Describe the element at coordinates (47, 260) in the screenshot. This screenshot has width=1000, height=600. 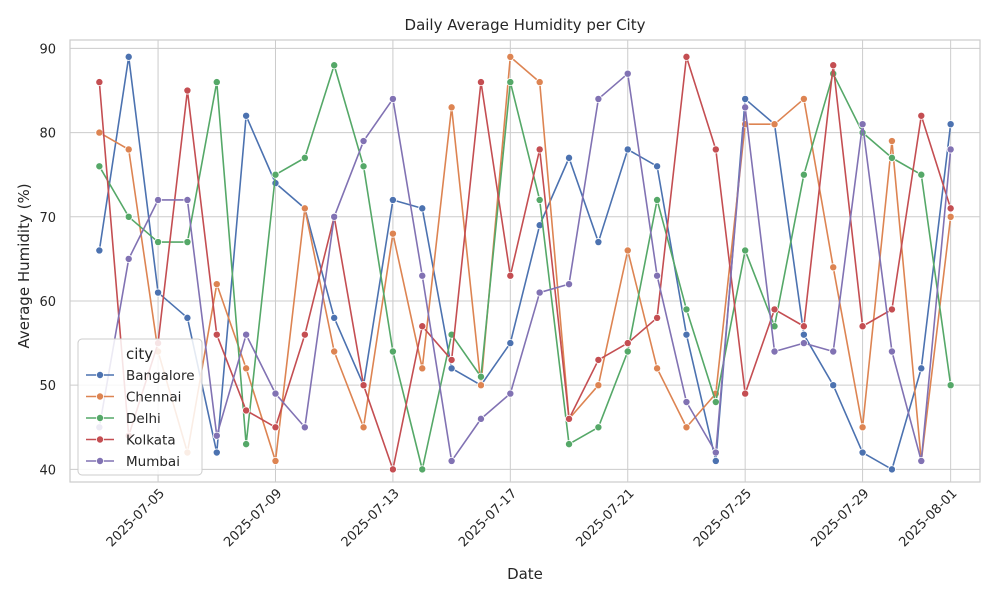
I see `y-axis-ticks: 40 50 60 70 80 90` at that location.